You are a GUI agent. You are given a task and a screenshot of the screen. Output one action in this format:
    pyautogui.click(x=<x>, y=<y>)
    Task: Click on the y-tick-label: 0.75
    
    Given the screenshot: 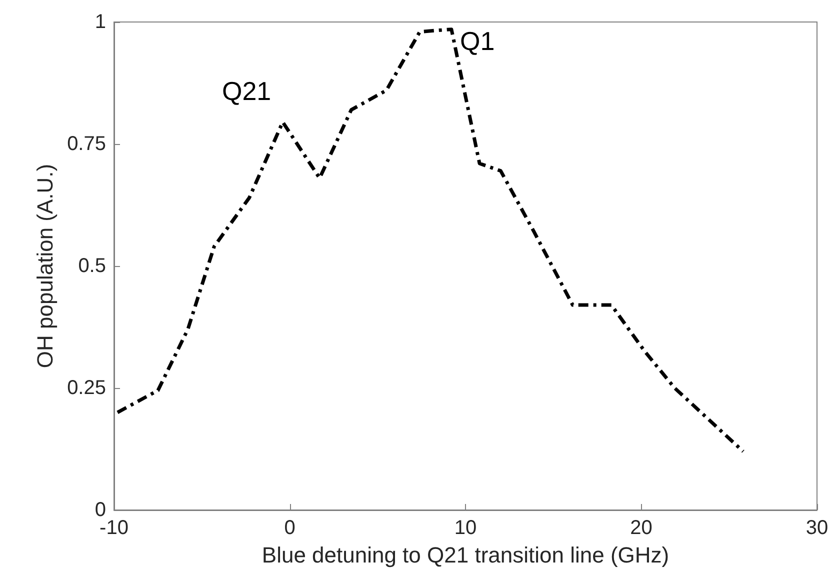 What is the action you would take?
    pyautogui.click(x=86, y=144)
    